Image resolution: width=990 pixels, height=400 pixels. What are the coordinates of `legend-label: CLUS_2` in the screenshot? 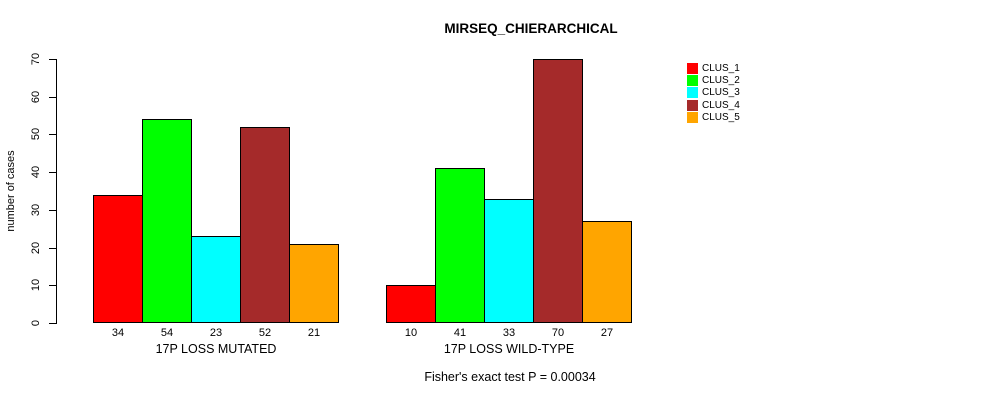 It's located at (721, 80).